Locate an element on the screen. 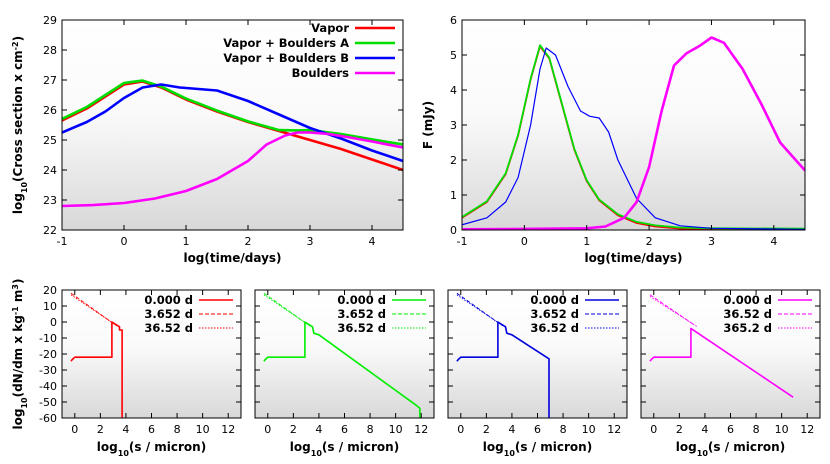  y-tick-label: 6 is located at coordinates (453, 20).